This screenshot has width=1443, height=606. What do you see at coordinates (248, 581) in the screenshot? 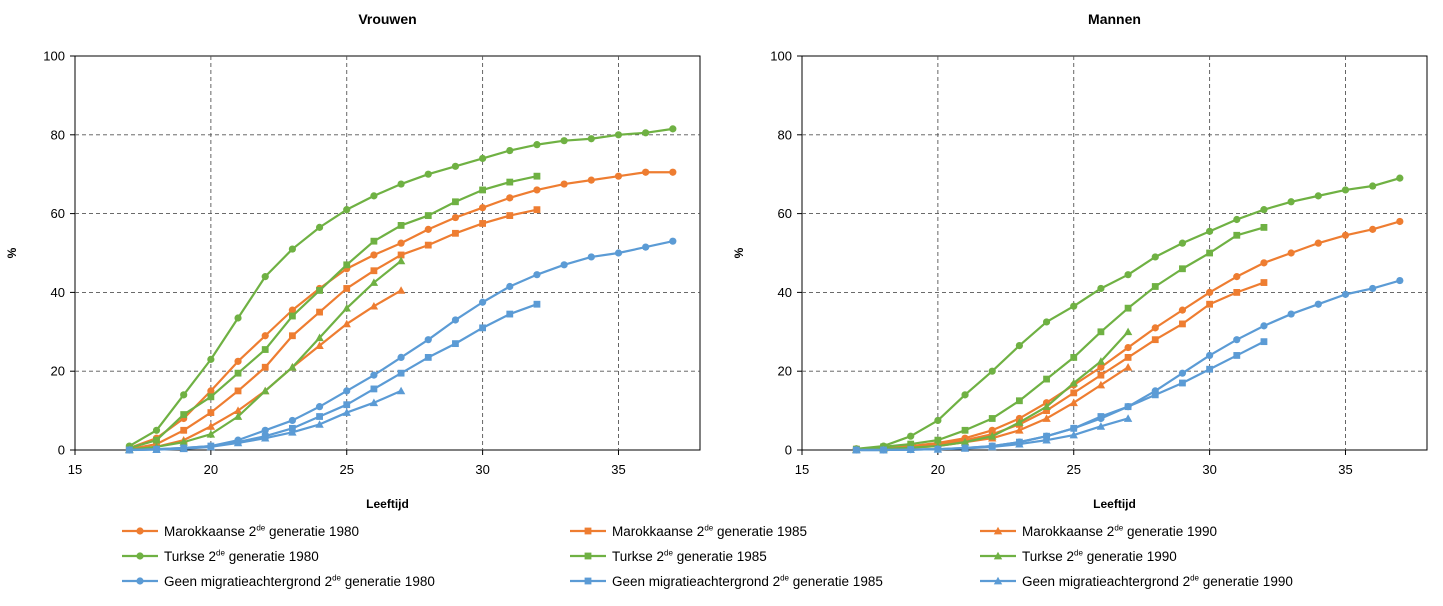
I see `legend-label-prefix: Geen migratieachtergrond 2` at bounding box center [248, 581].